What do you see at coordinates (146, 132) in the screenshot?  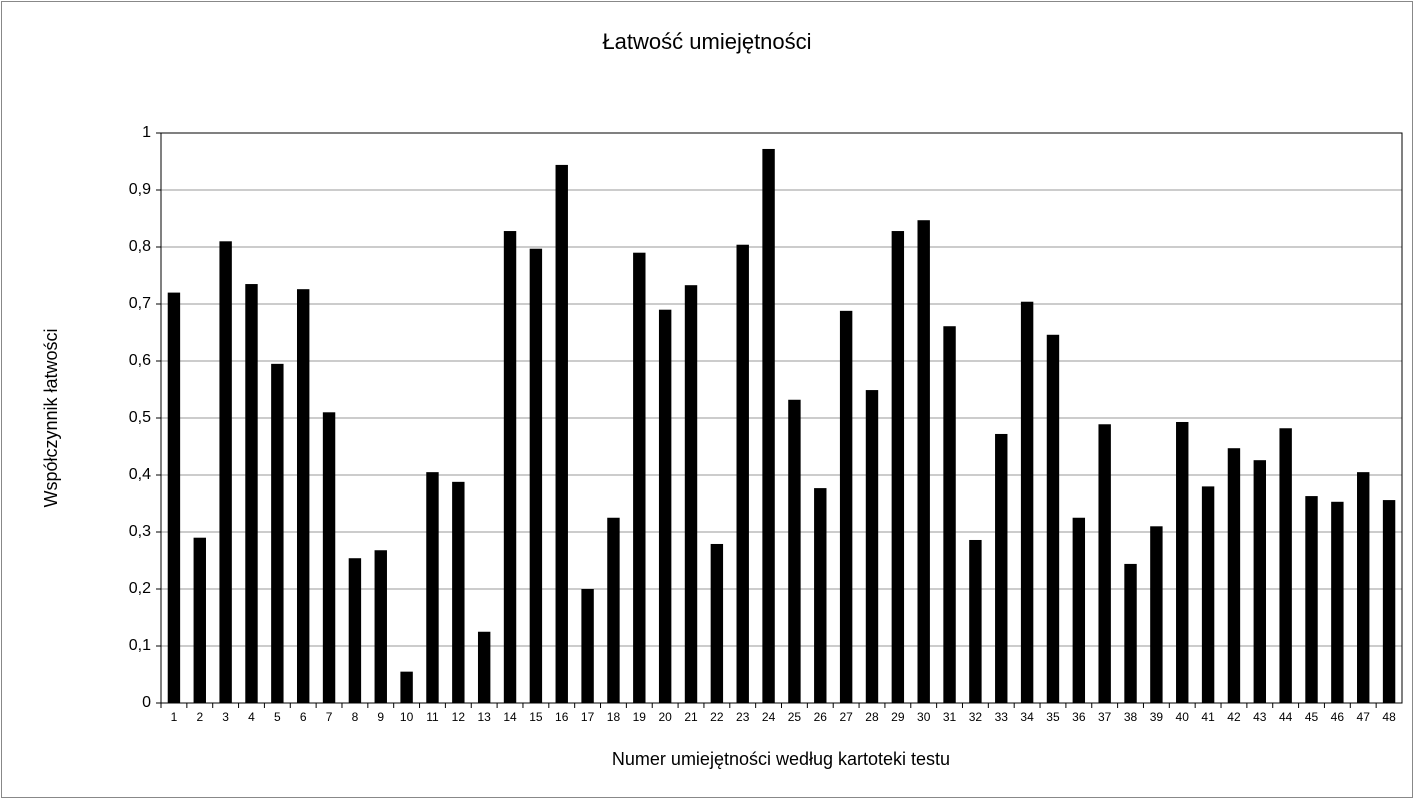 I see `y-tick-label: 1` at bounding box center [146, 132].